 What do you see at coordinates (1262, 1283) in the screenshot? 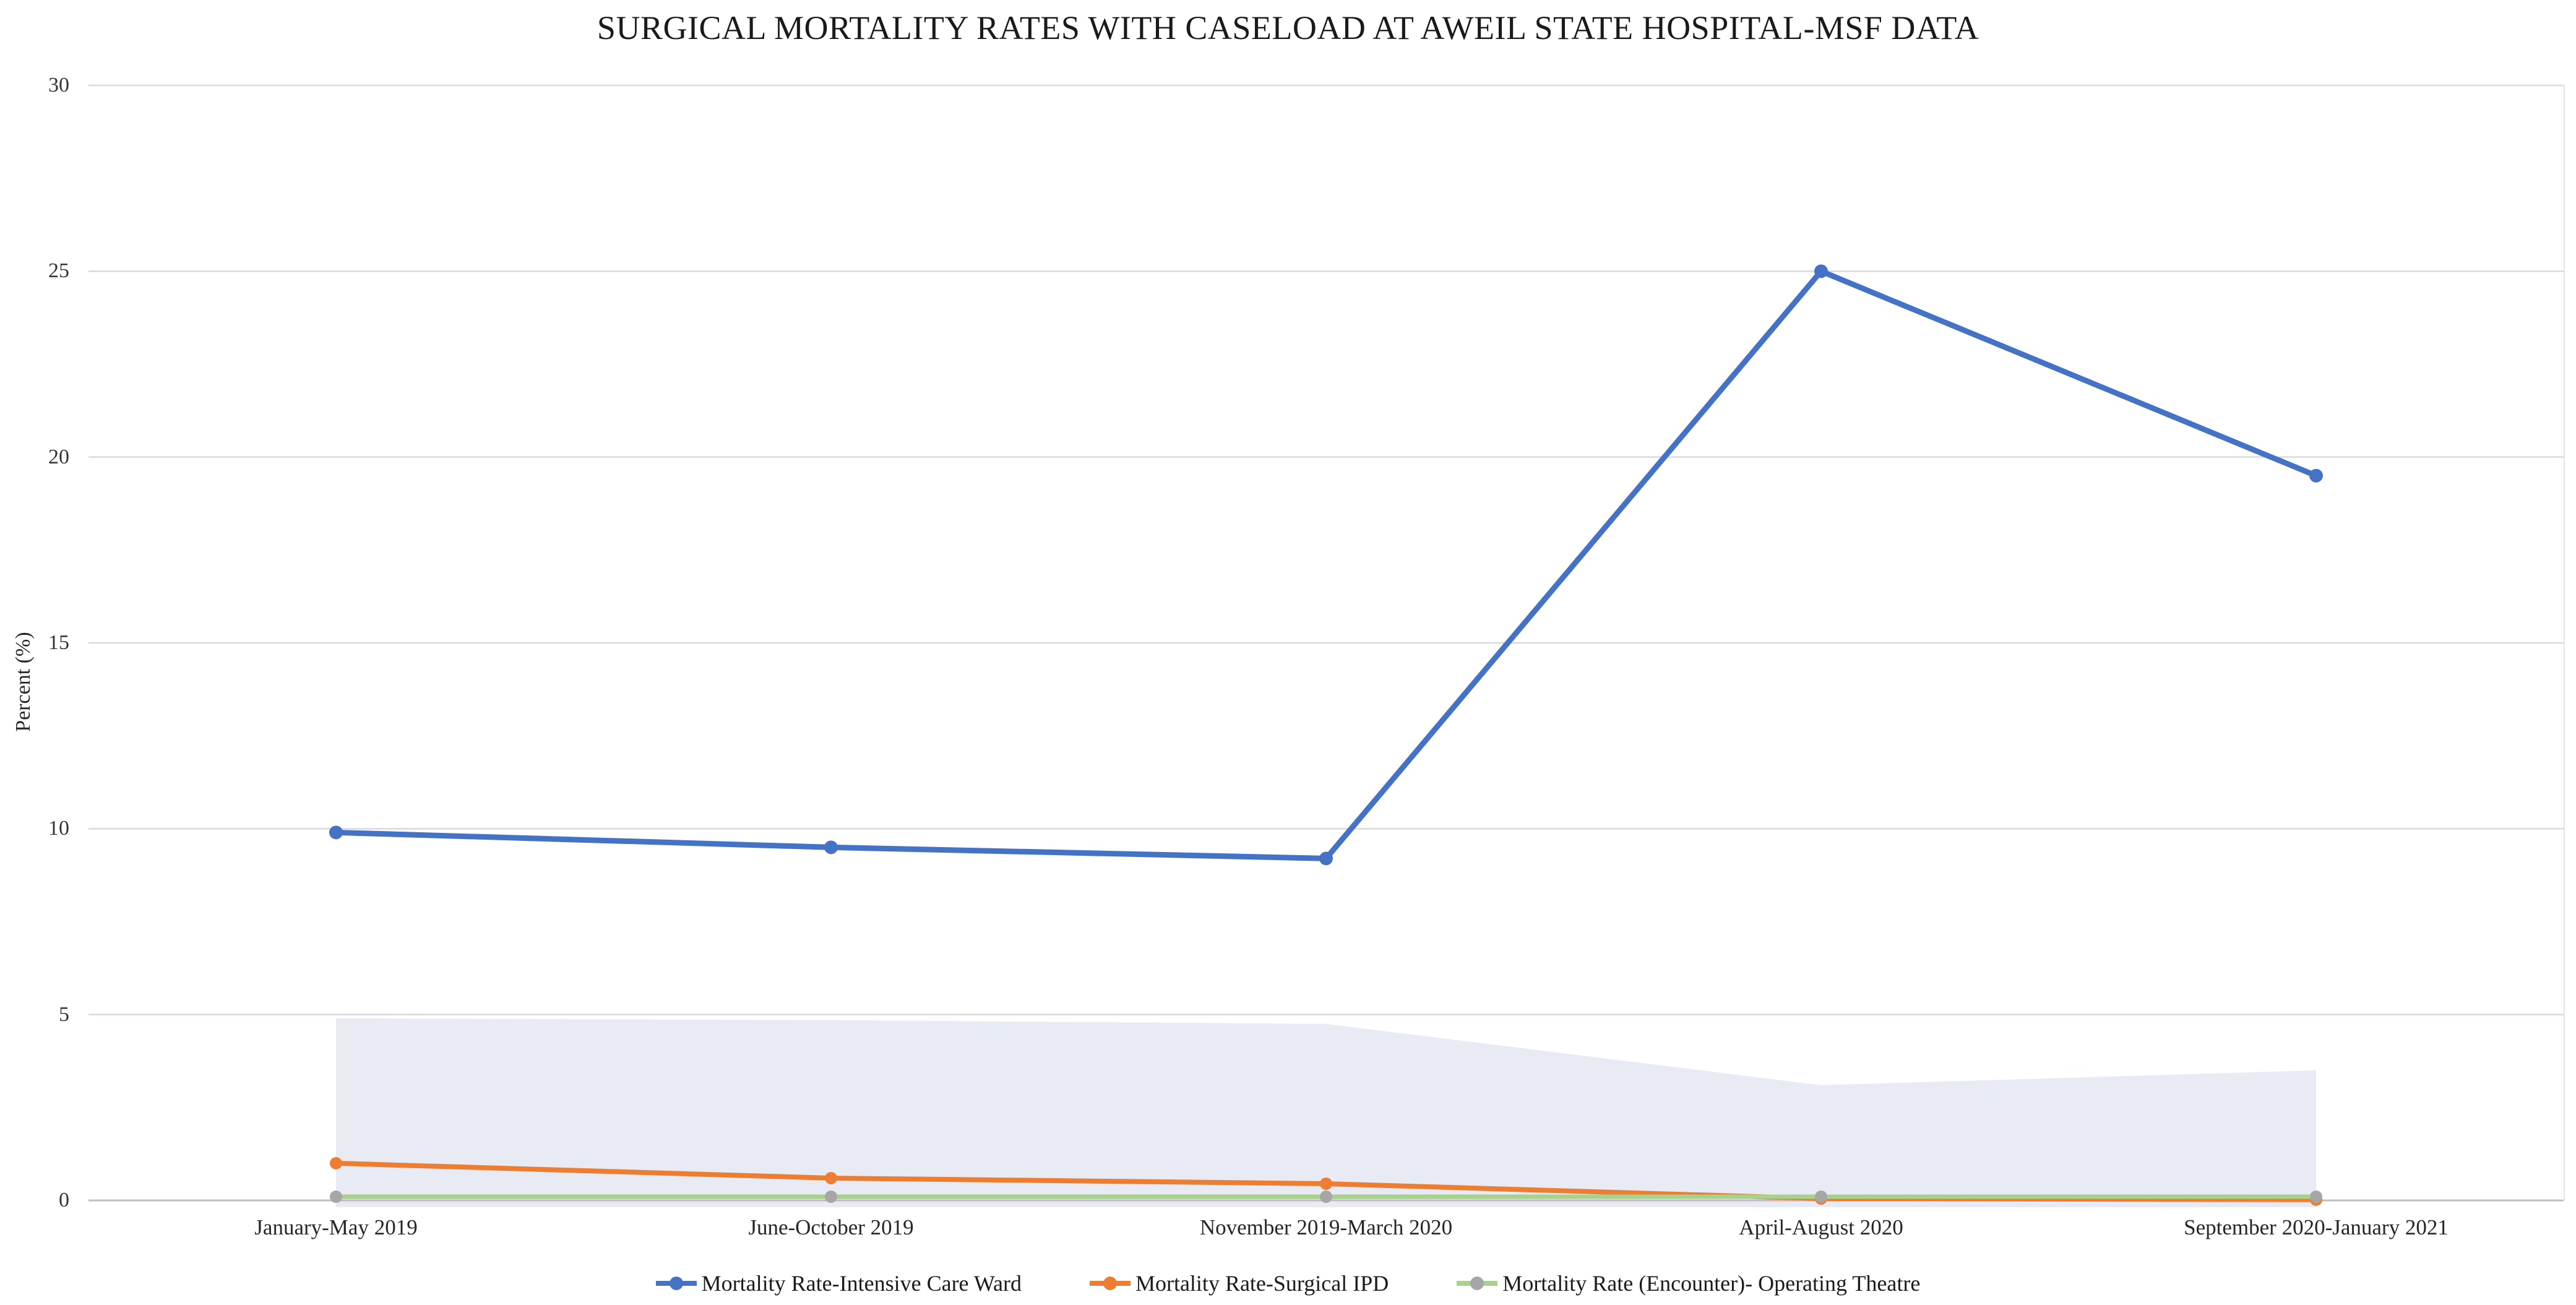
I see `legend-item-label: Mortality Rate-Surgical IPD` at bounding box center [1262, 1283].